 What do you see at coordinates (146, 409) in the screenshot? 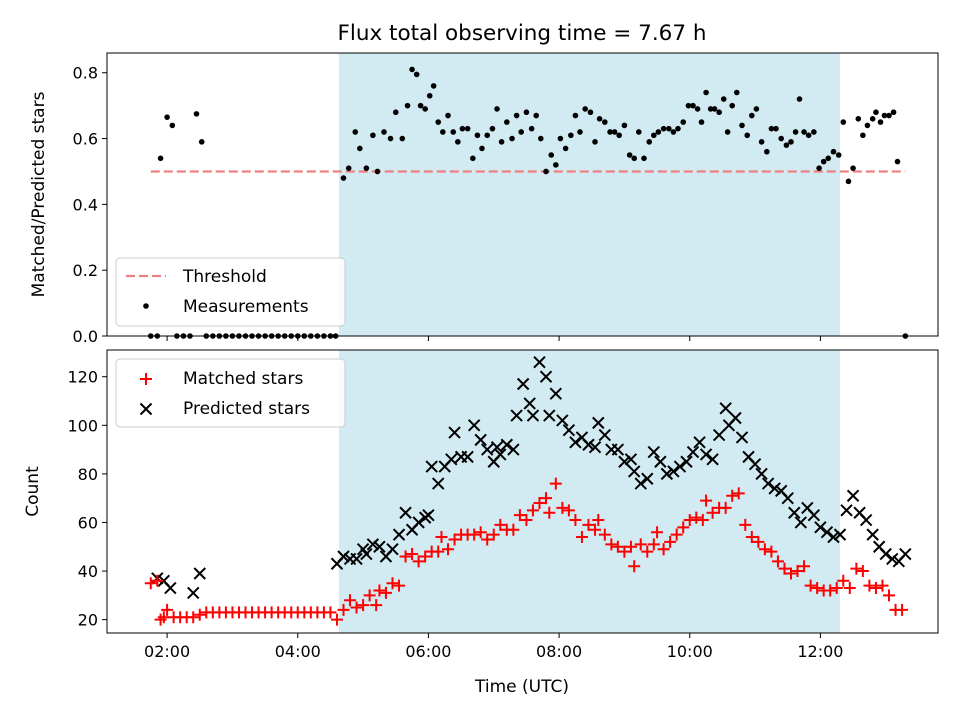
I see `legend-predicted-swatch` at bounding box center [146, 409].